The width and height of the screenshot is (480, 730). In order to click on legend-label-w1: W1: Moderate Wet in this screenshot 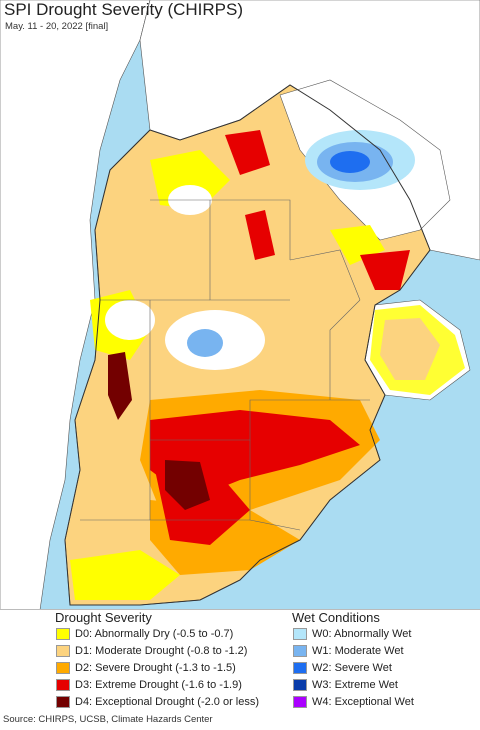, I will do `click(358, 650)`.